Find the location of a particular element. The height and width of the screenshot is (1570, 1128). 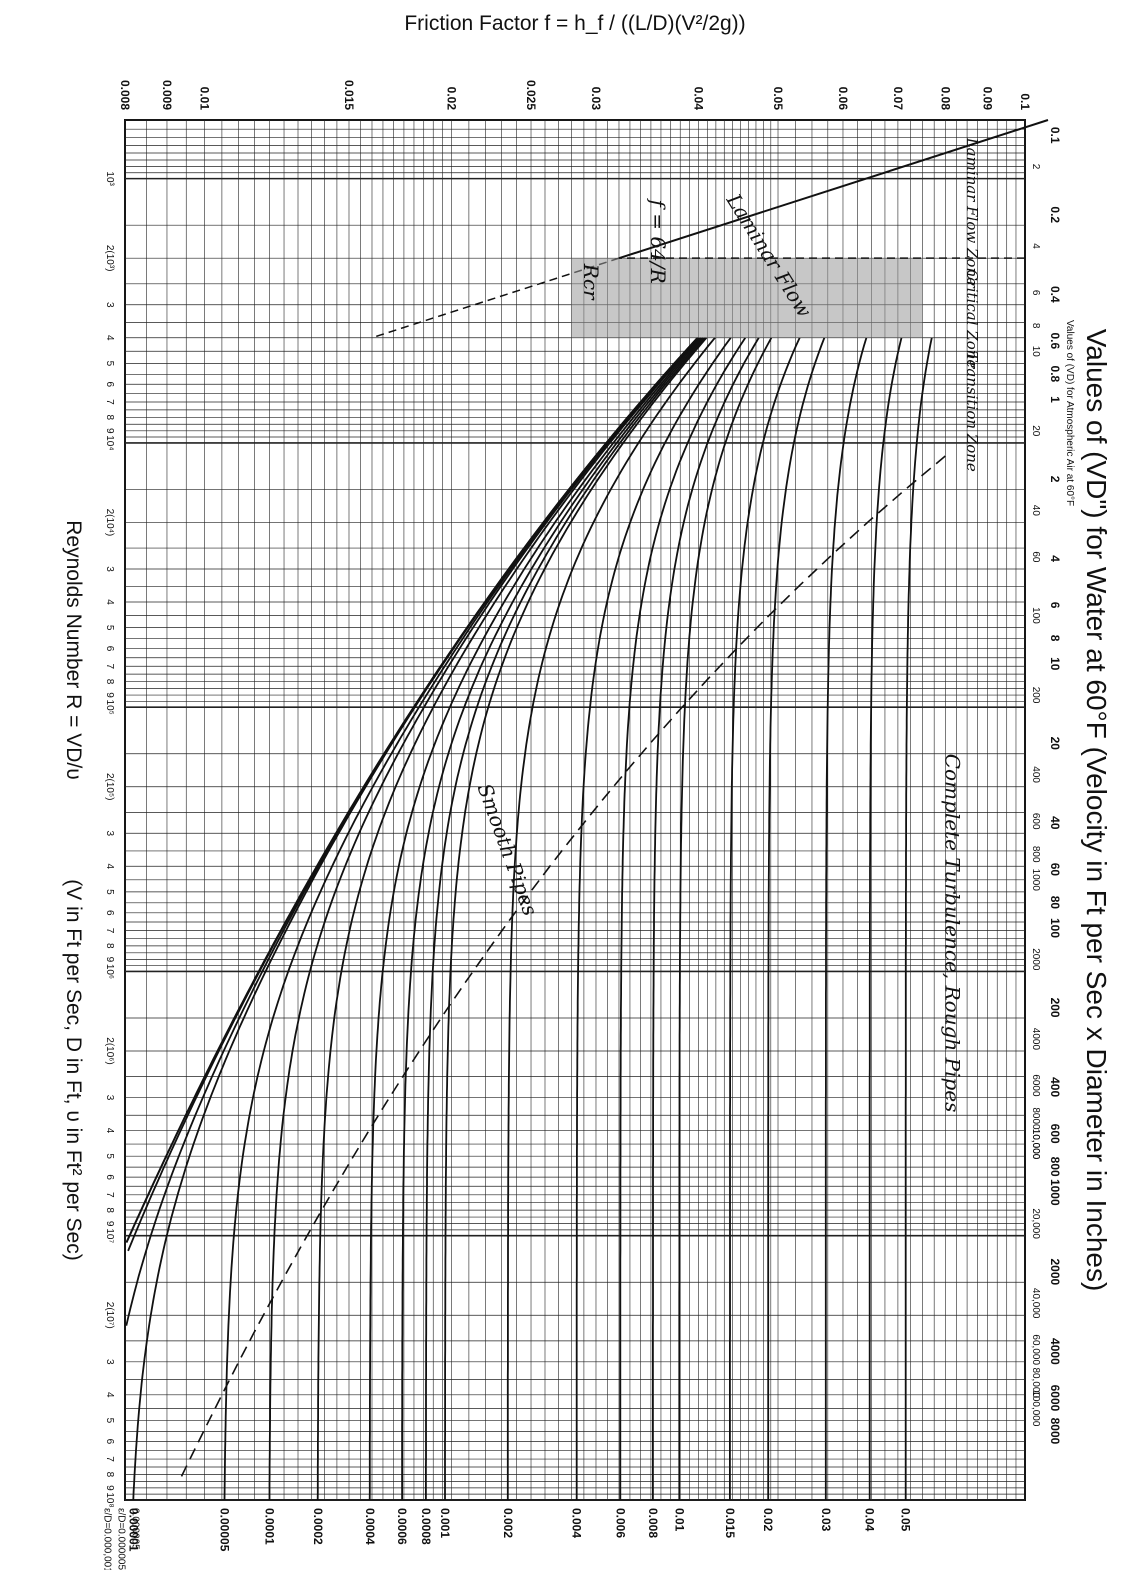

air-vd-tick: 4 is located at coordinates (1035, 246).